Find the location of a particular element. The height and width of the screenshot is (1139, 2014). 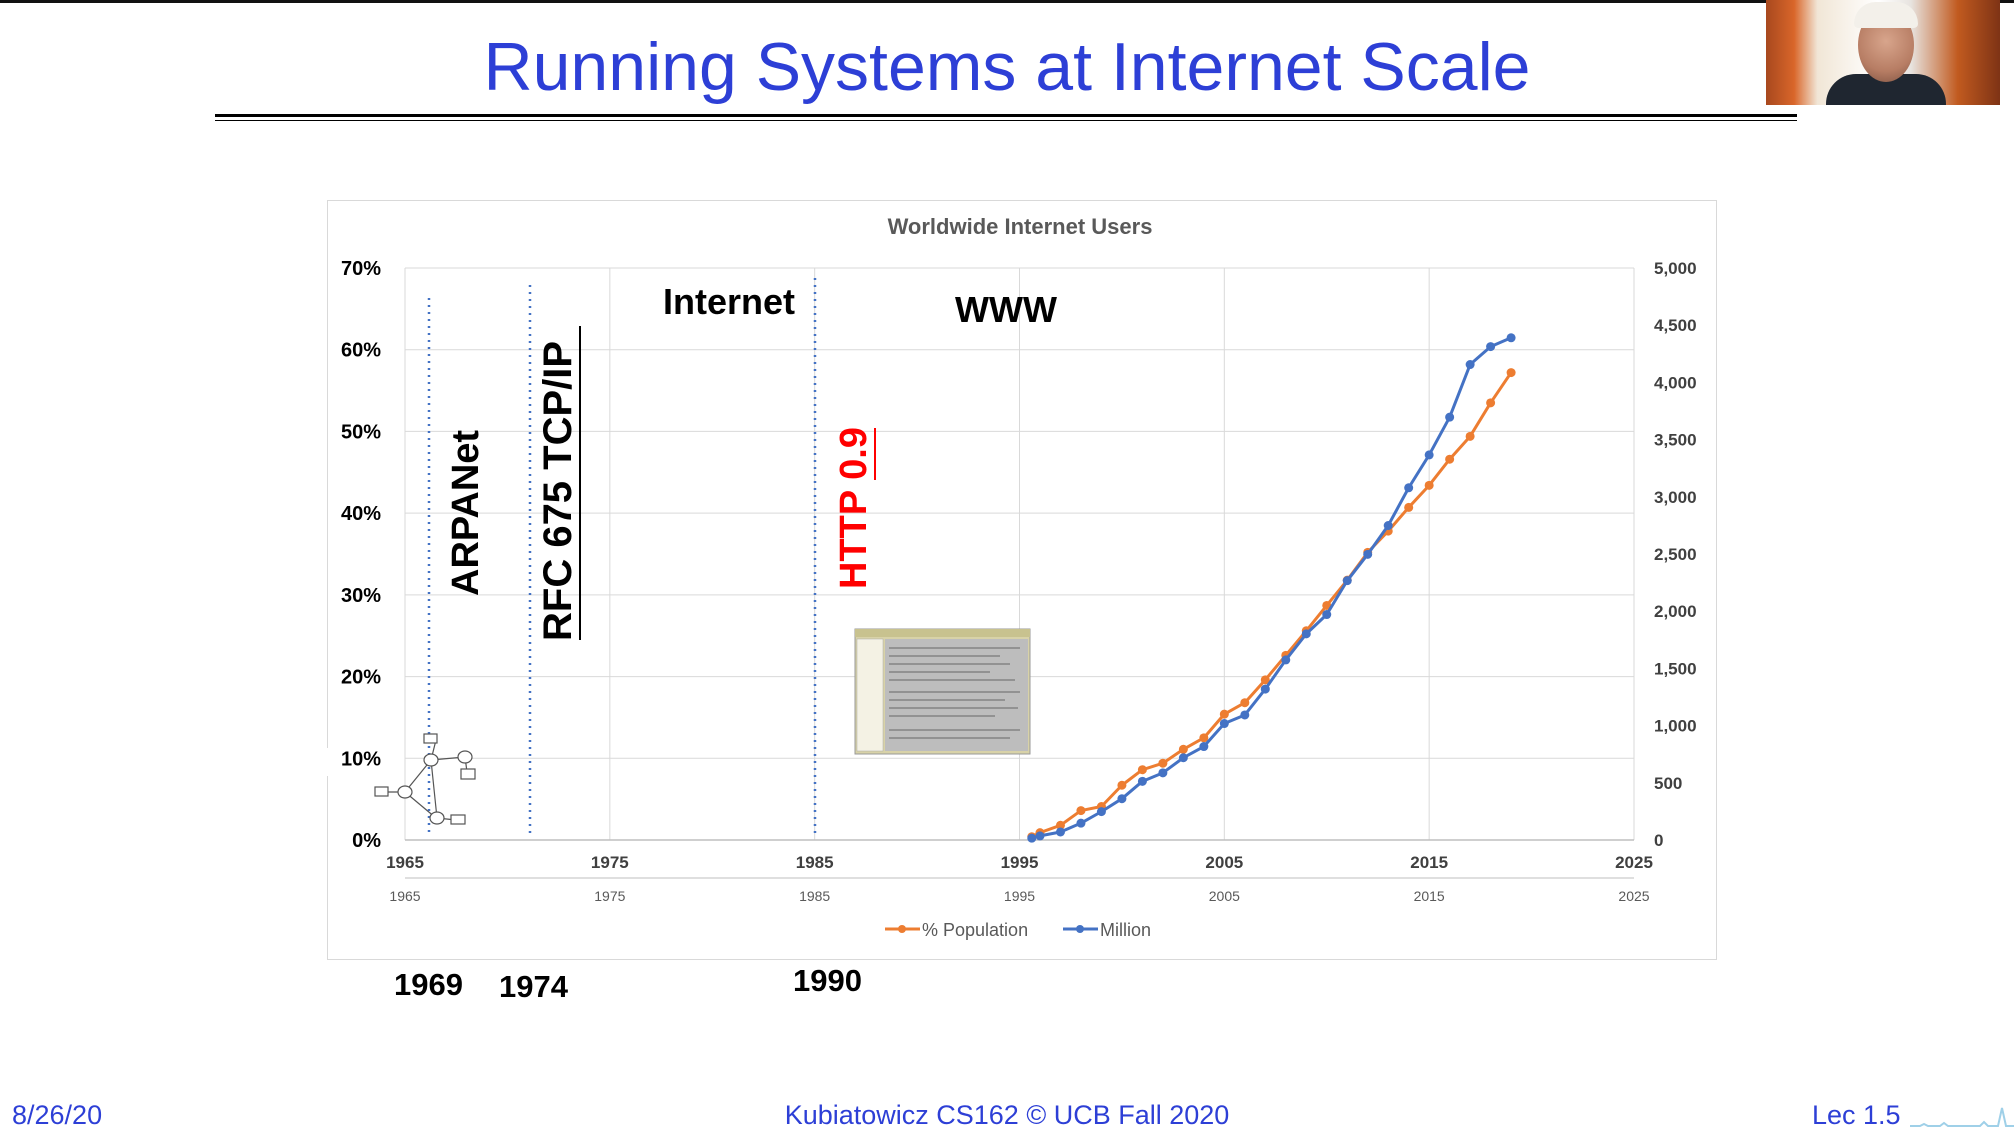

label-mask is located at coordinates (346, 762).